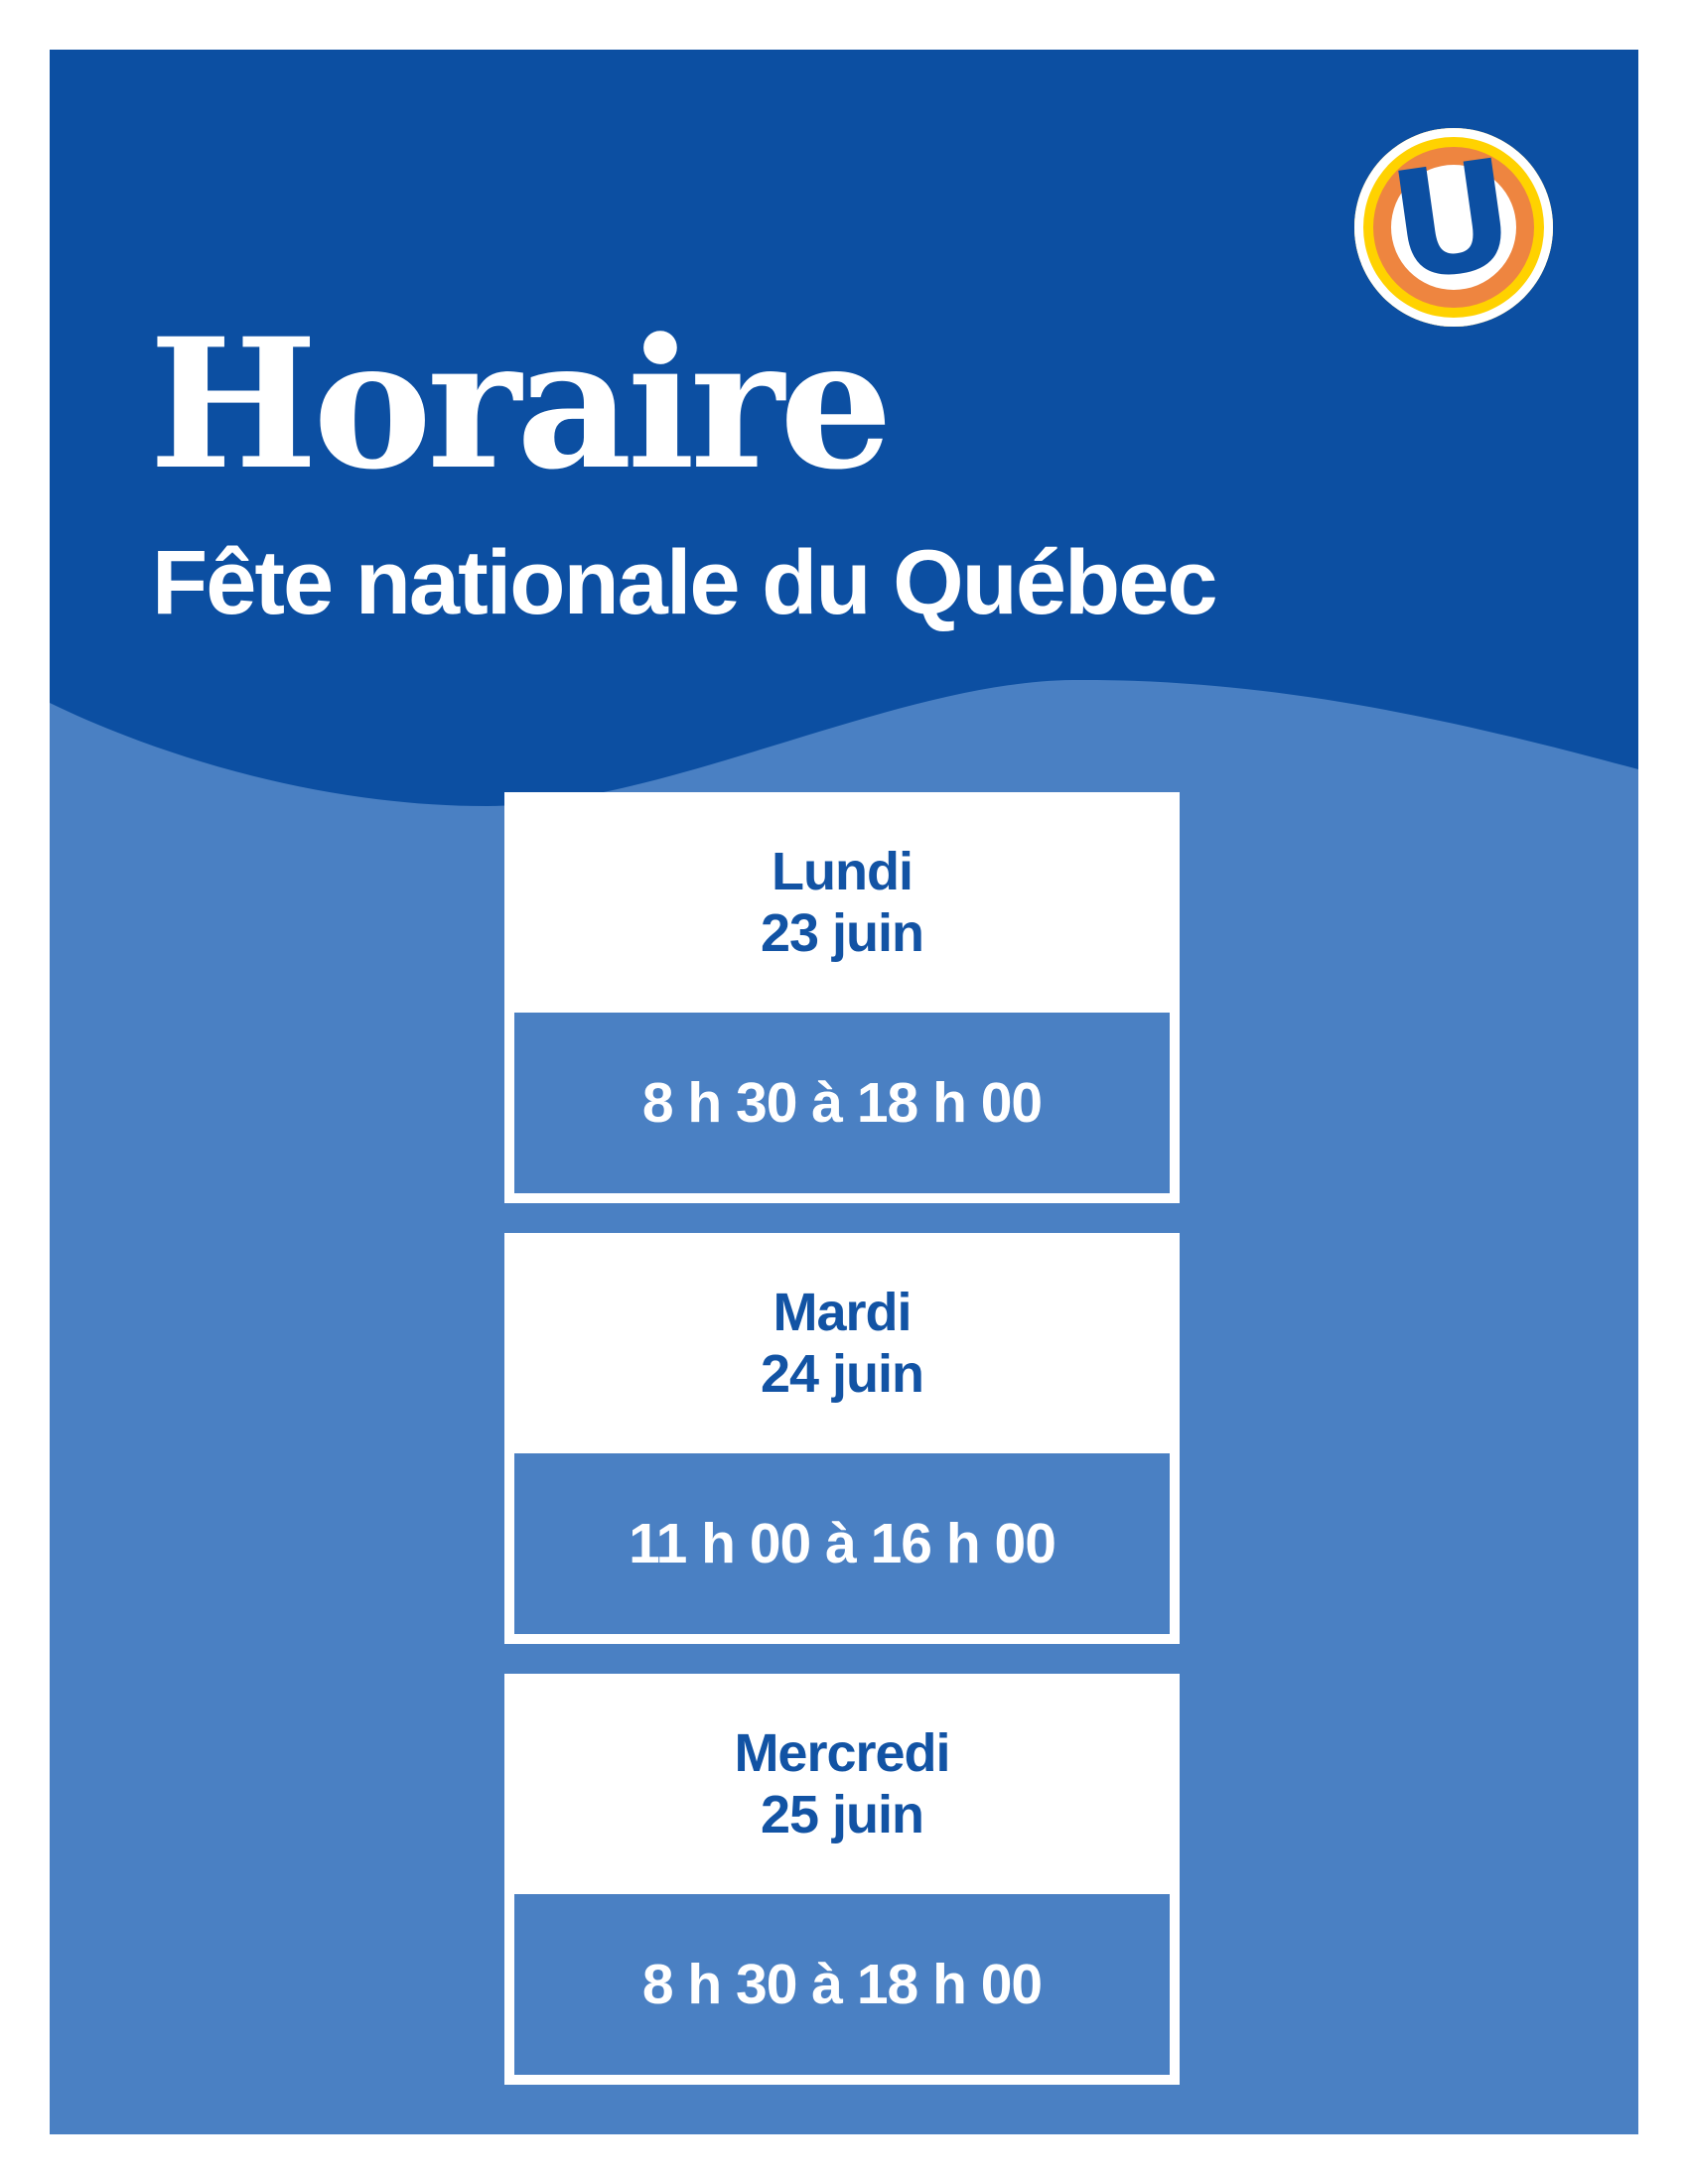  I want to click on day-date: 24 juin, so click(842, 1374).